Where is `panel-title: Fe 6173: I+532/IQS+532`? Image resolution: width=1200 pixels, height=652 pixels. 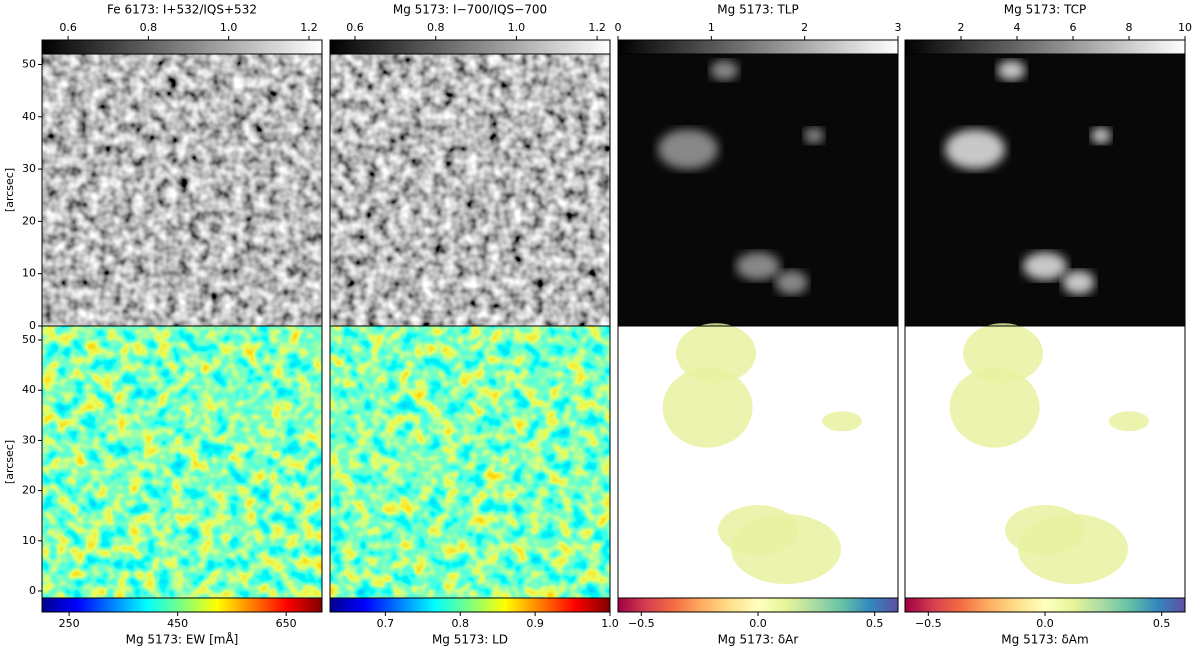 panel-title: Fe 6173: I+532/IQS+532 is located at coordinates (182, 10).